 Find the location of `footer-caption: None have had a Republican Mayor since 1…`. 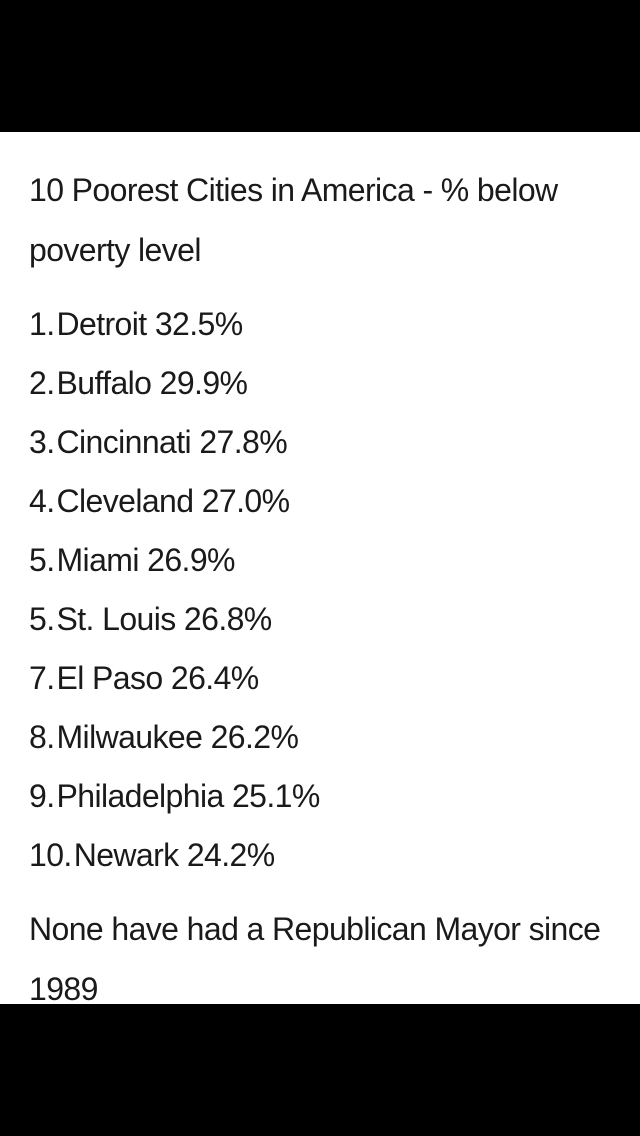

footer-caption: None have had a Republican Mayor since 1… is located at coordinates (315, 957).